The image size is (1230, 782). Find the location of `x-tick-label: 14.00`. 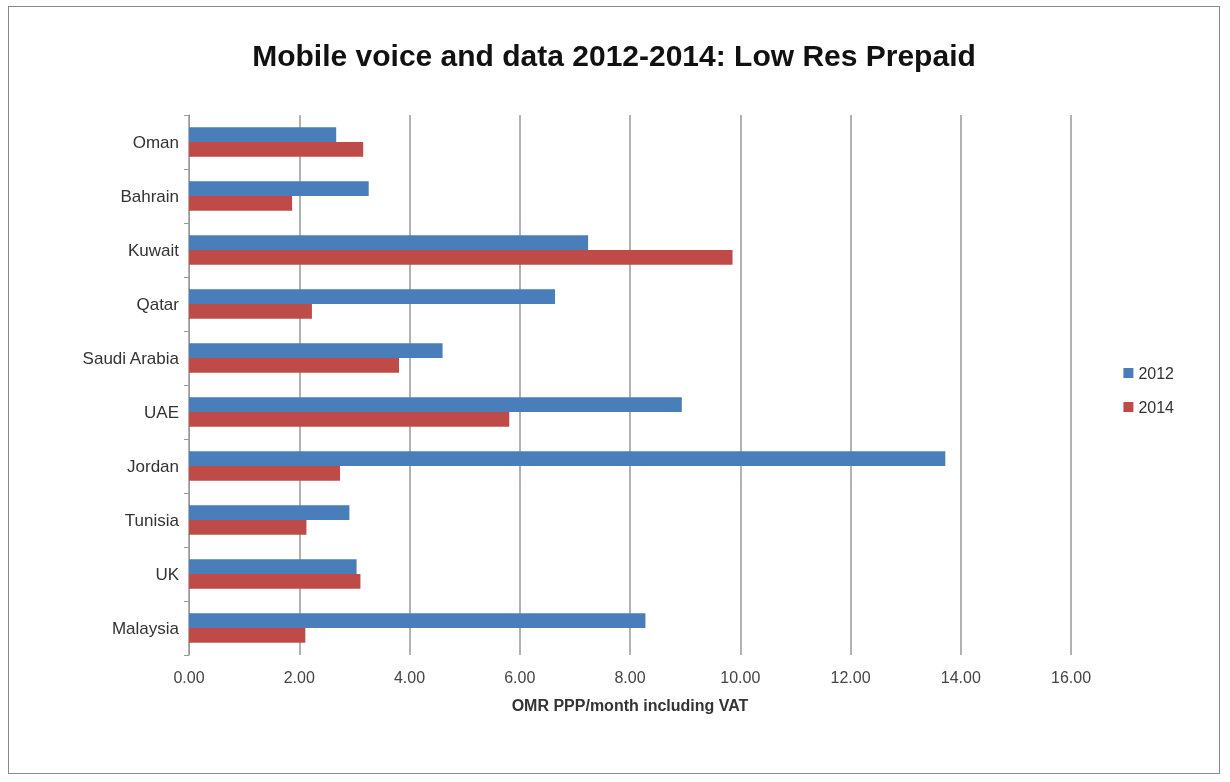

x-tick-label: 14.00 is located at coordinates (960, 677).